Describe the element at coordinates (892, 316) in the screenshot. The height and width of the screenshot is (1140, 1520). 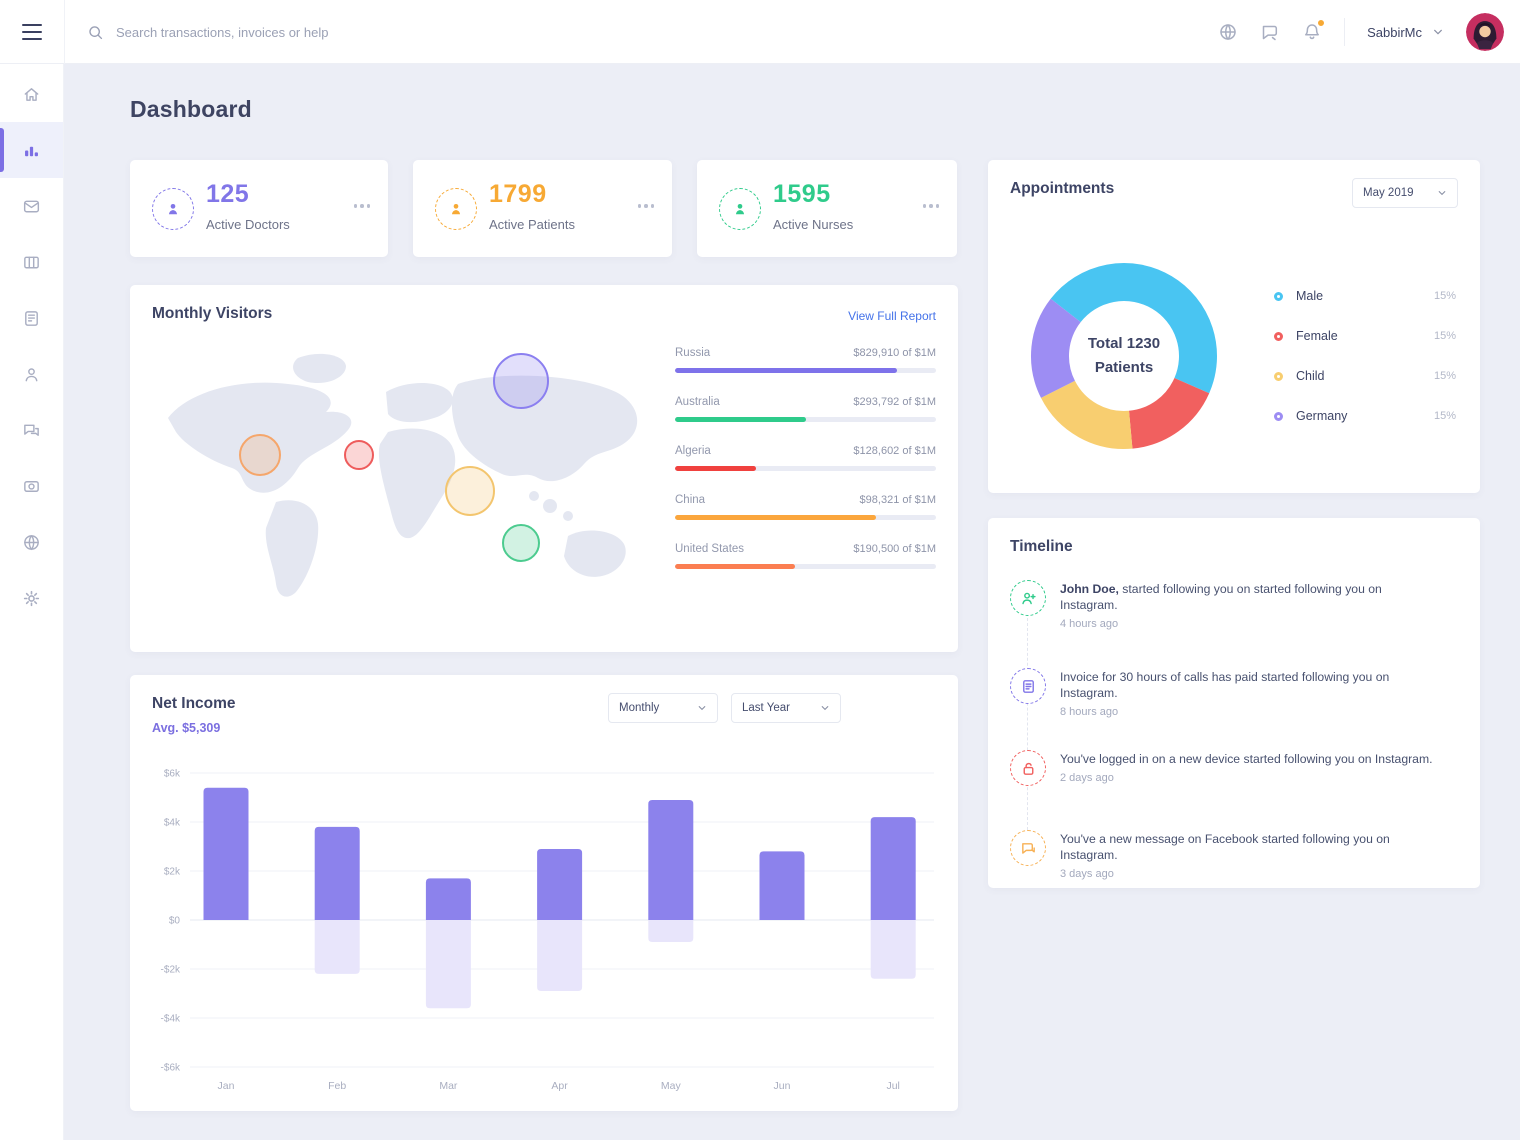
I see `view-full-report-link: View Full Report` at that location.